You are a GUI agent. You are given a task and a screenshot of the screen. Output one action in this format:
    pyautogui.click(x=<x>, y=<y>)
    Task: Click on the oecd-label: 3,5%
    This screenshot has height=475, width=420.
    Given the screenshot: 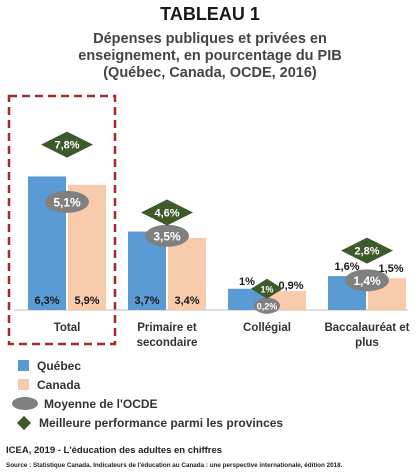 What is the action you would take?
    pyautogui.click(x=167, y=236)
    